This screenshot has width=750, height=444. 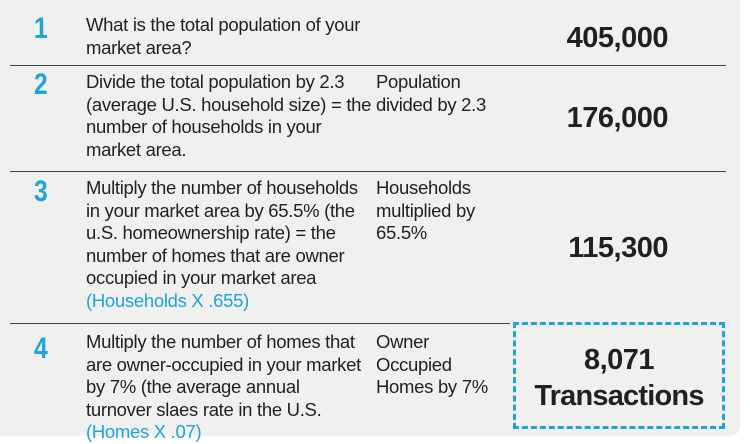 I want to click on result-unit: Transactions, so click(x=619, y=396).